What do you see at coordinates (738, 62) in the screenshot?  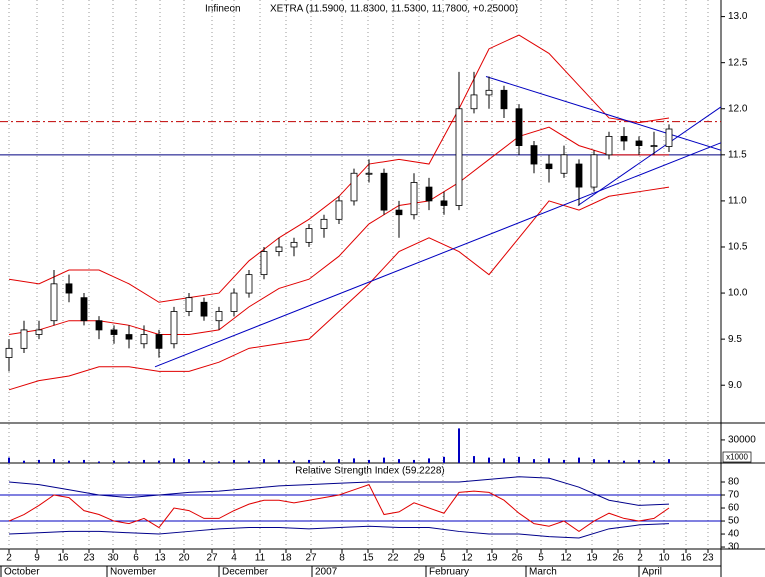 I see `y-tick-label: 12.5` at bounding box center [738, 62].